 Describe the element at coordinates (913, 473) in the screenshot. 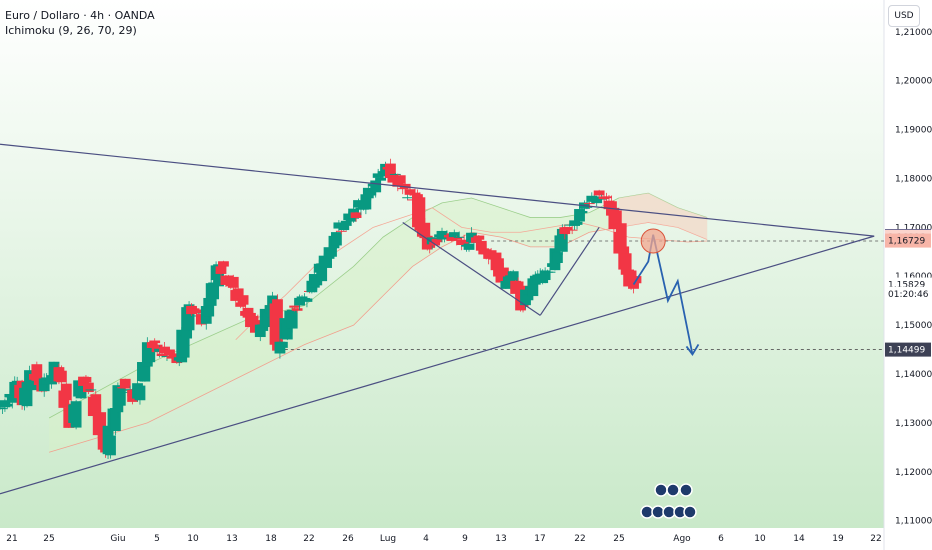

I see `y-tick-label: 1,12000` at that location.